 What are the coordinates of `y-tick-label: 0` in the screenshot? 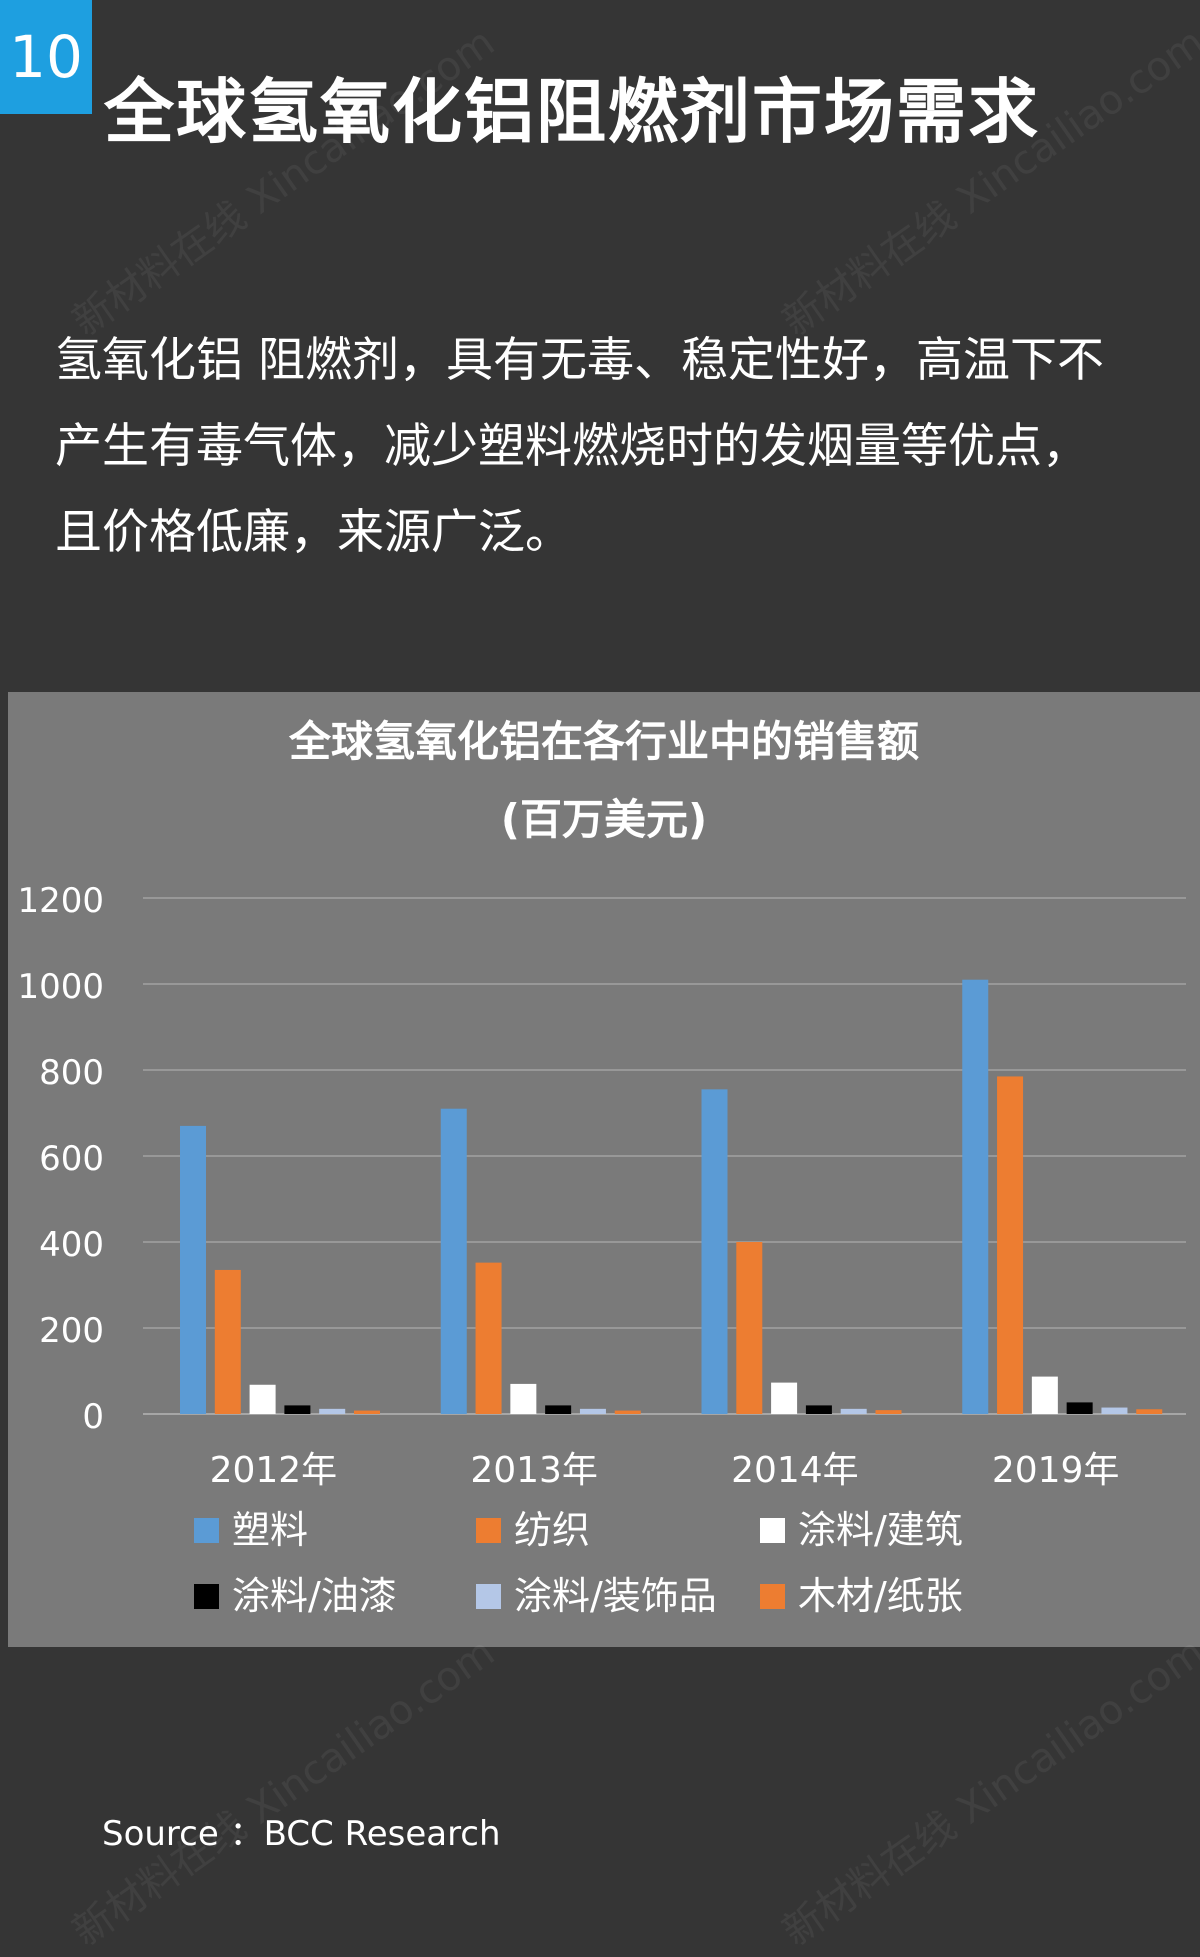 It's located at (93, 1417).